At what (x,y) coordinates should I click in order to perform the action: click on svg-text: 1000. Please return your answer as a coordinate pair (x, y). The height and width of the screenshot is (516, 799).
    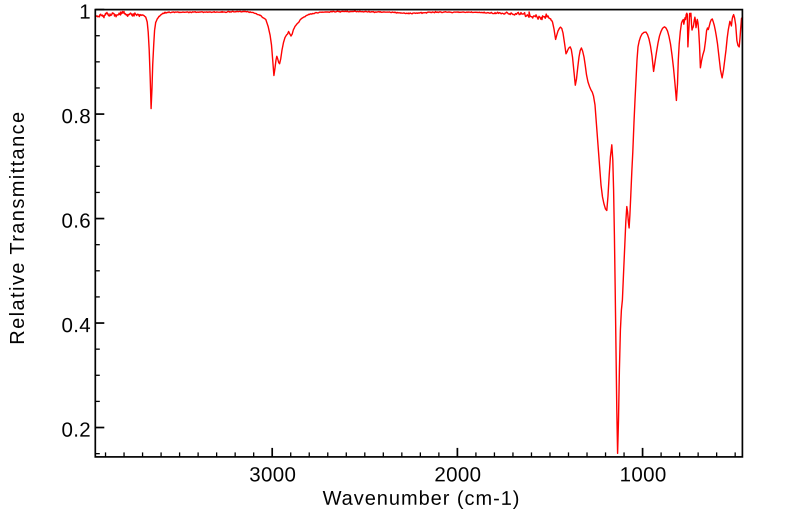
    Looking at the image, I should click on (643, 474).